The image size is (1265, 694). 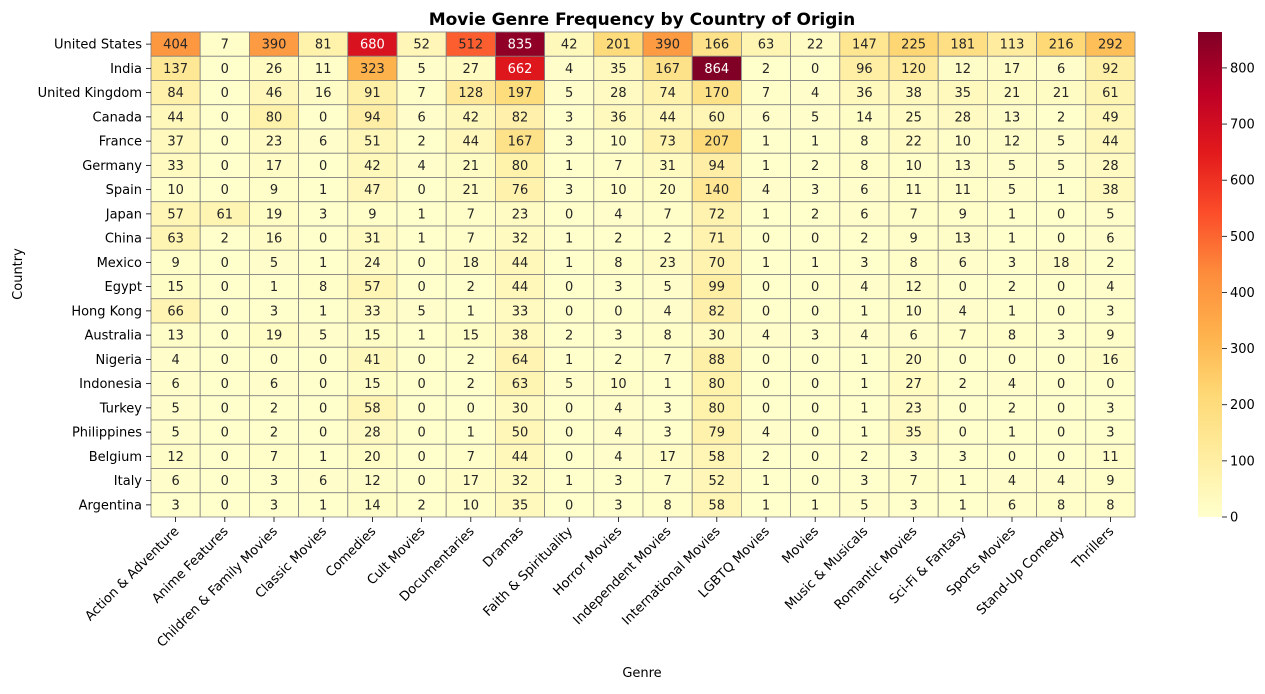 I want to click on cell-value-label: 201, so click(x=618, y=45).